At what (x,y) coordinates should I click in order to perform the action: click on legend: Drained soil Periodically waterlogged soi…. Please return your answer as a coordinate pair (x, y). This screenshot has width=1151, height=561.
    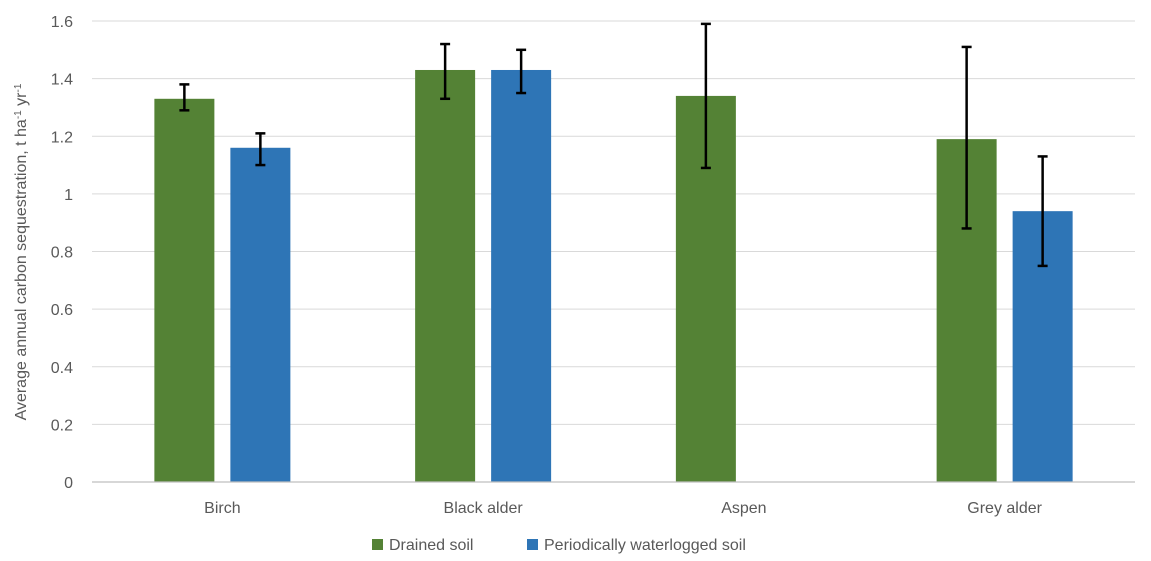
    Looking at the image, I should click on (559, 545).